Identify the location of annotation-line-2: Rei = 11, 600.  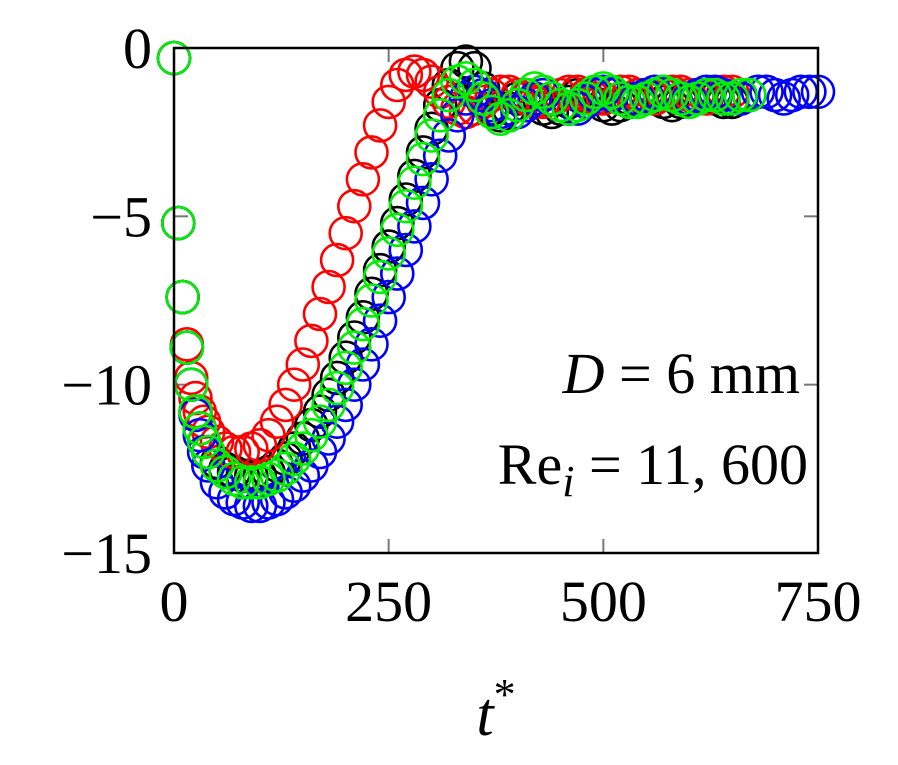
(653, 469).